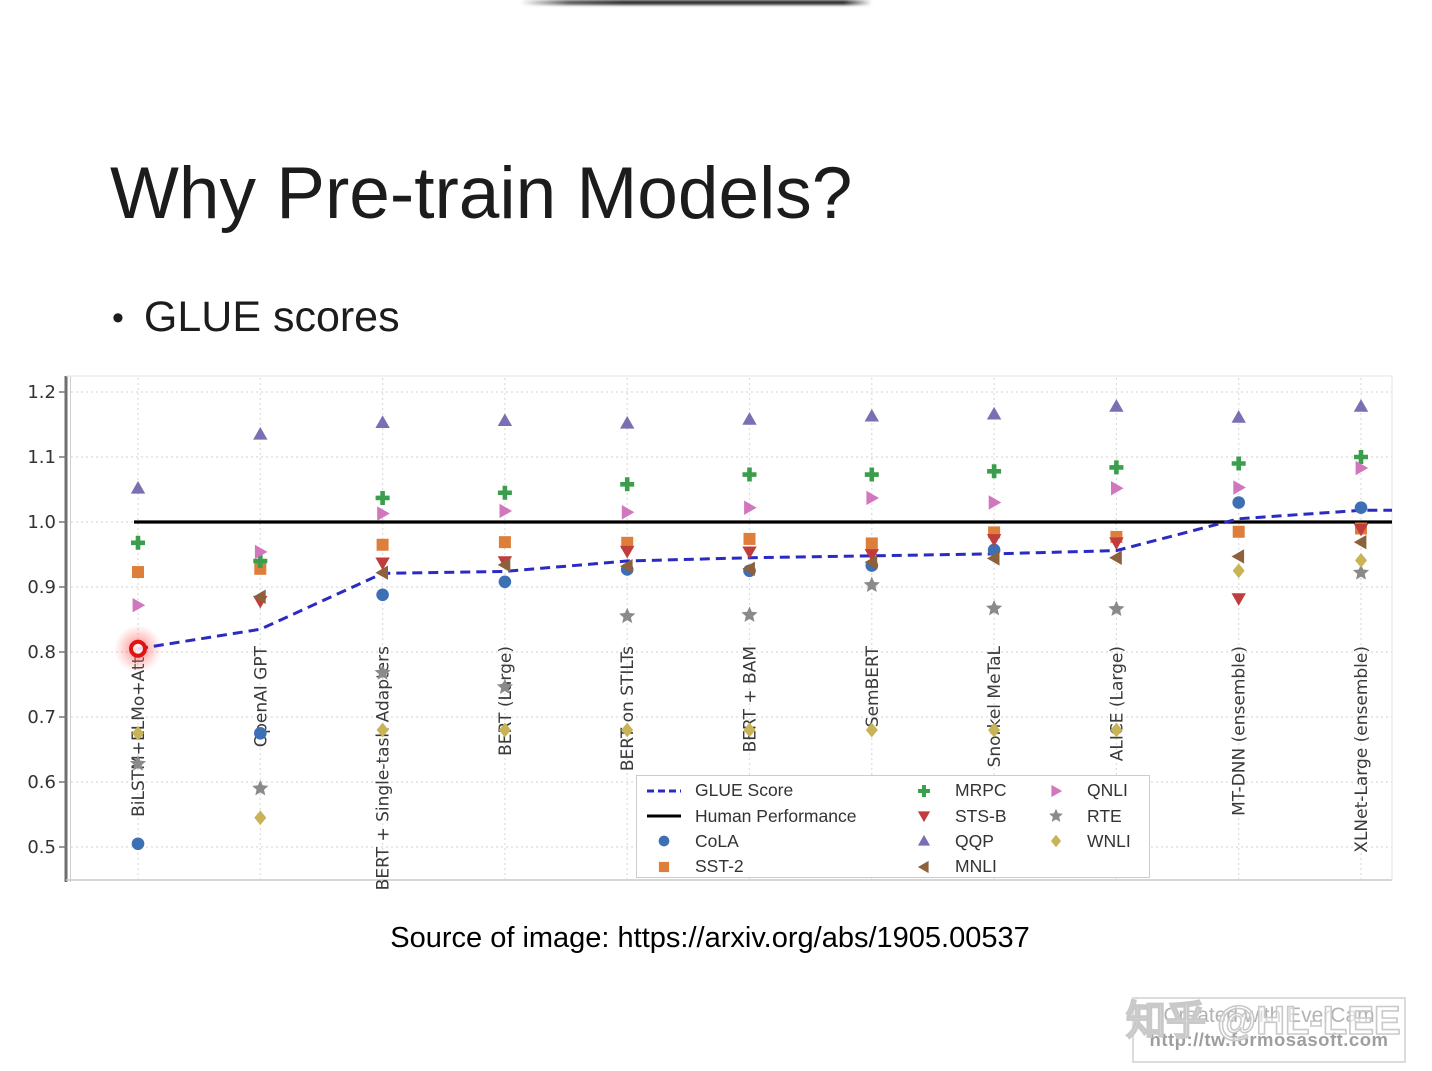  I want to click on legend-label: QNLI, so click(1107, 790).